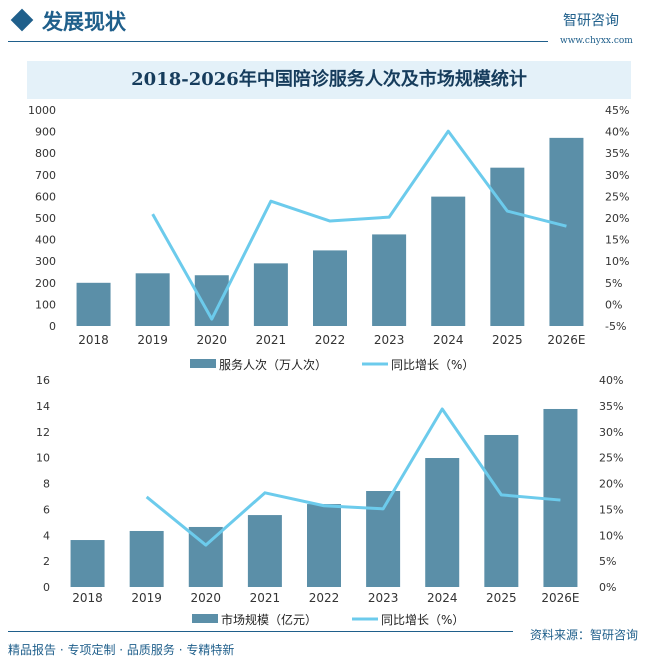  What do you see at coordinates (273, 364) in the screenshot?
I see `legend-bar-label: 服务人次（万人次）` at bounding box center [273, 364].